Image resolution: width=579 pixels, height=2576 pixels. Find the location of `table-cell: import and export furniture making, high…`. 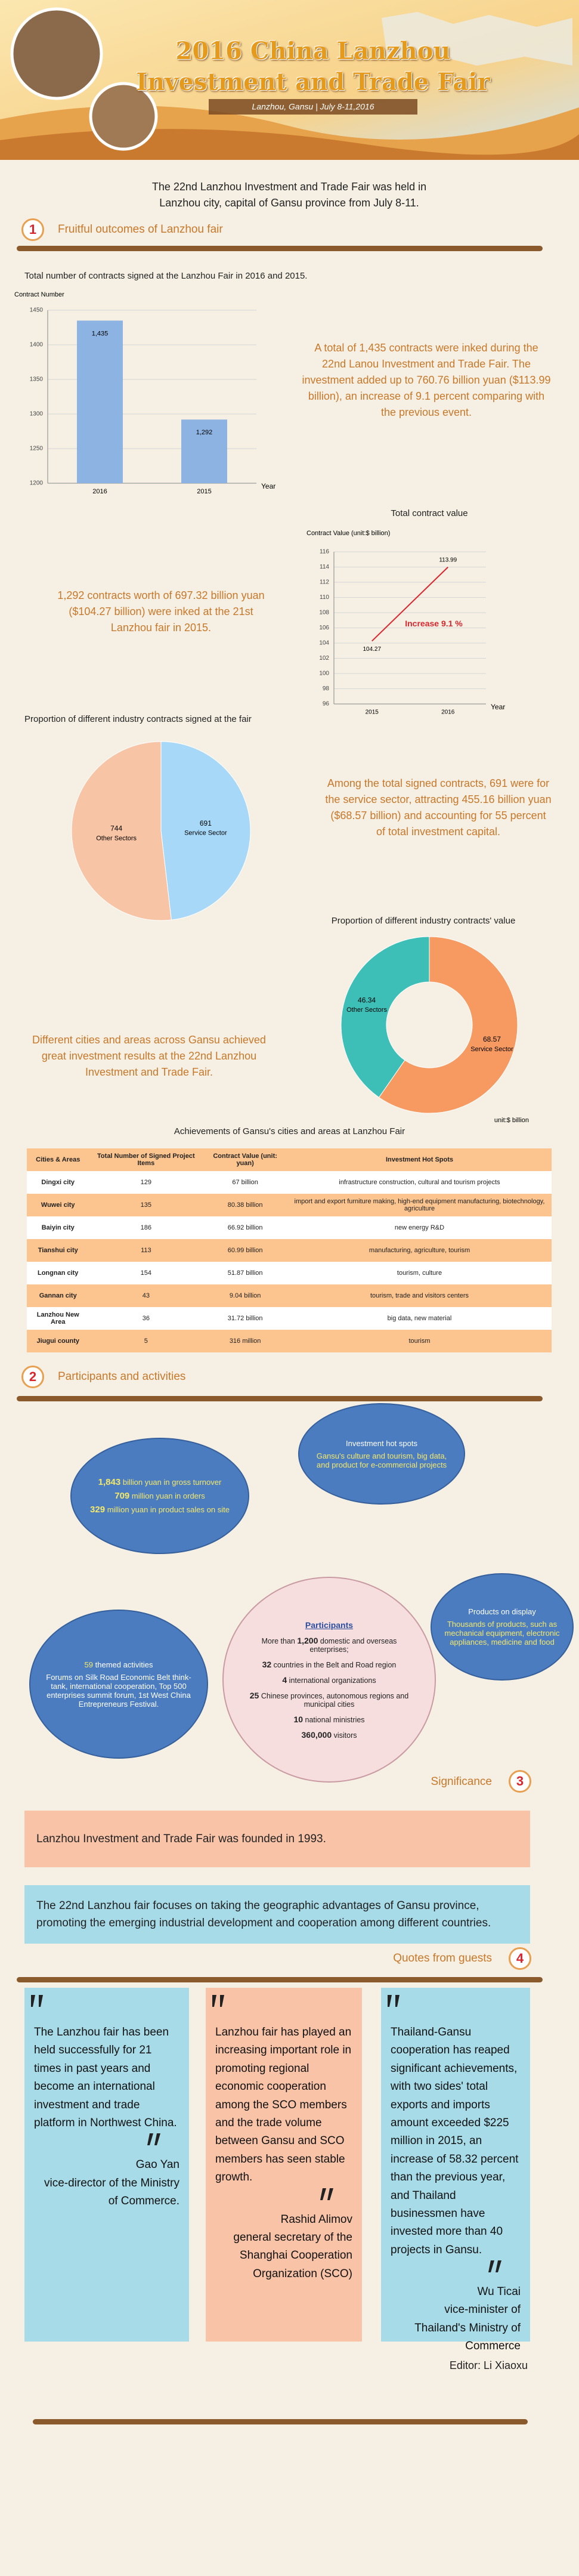

table-cell: import and export furniture making, high… is located at coordinates (420, 1205).